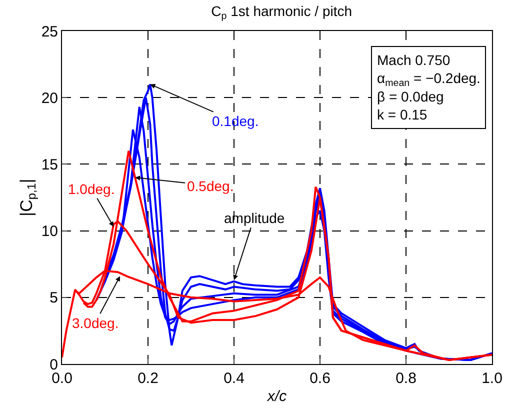 This screenshot has height=412, width=512. What do you see at coordinates (277, 396) in the screenshot?
I see `x-axis-title: x/c` at bounding box center [277, 396].